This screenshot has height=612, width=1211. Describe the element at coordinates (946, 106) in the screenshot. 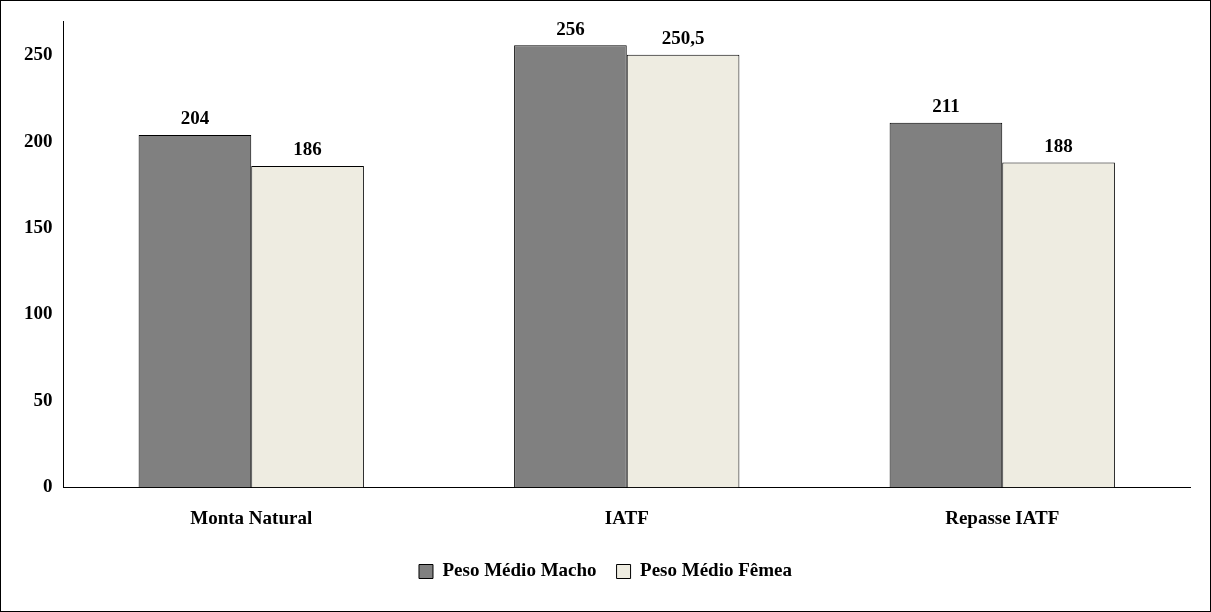

I see `data-label: 211` at that location.